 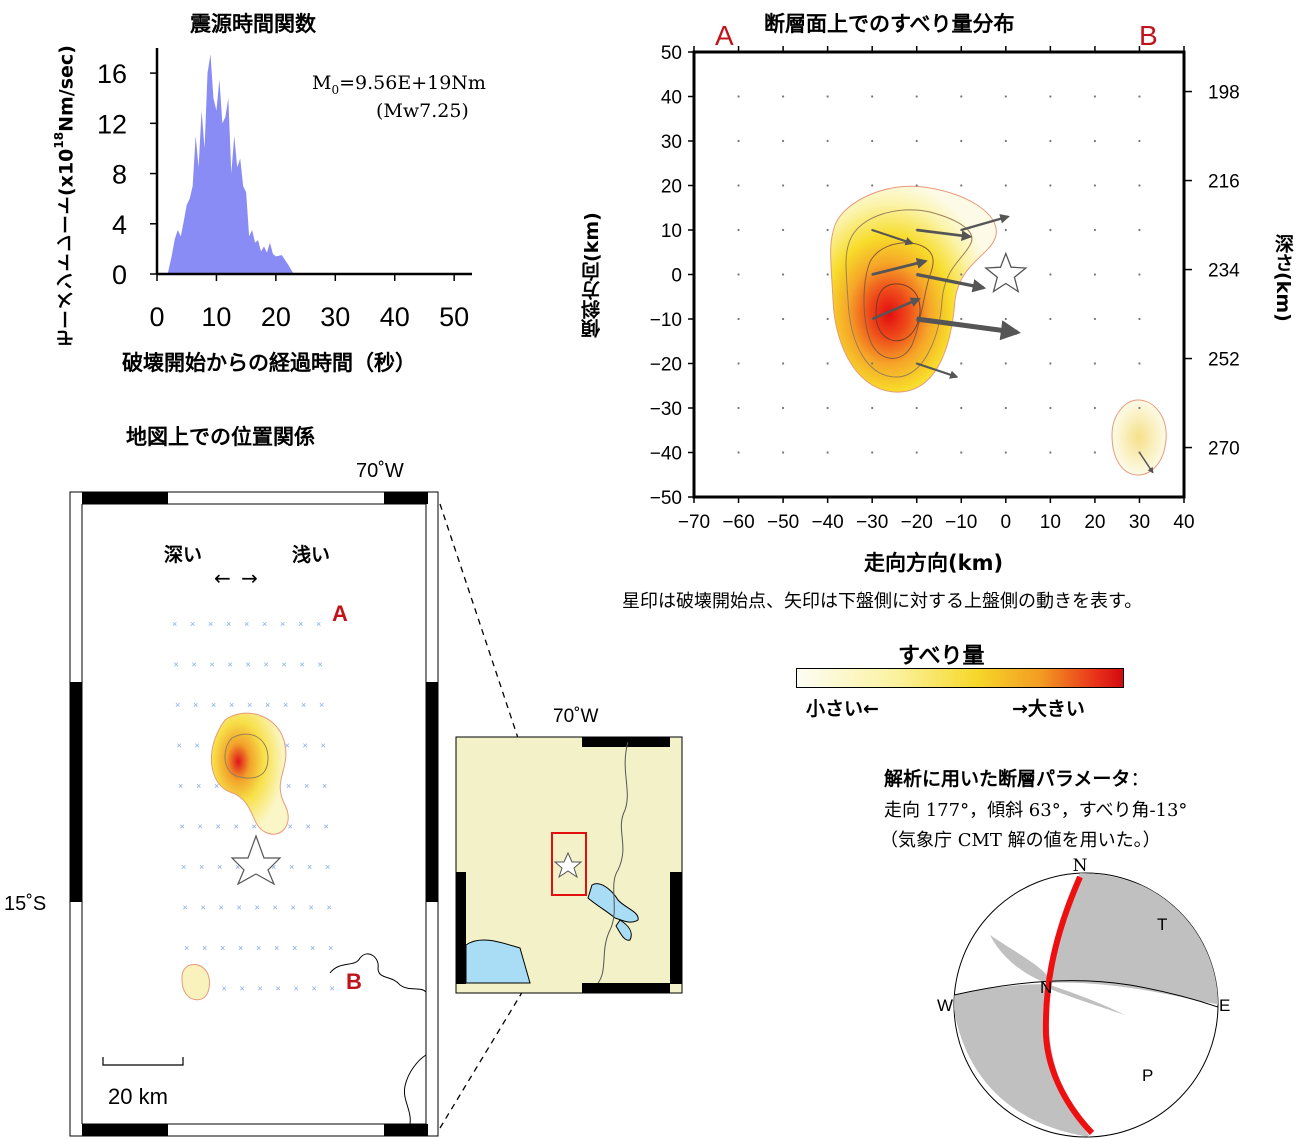 What do you see at coordinates (138, 1096) in the screenshot?
I see `map-scale-label: 20 km` at bounding box center [138, 1096].